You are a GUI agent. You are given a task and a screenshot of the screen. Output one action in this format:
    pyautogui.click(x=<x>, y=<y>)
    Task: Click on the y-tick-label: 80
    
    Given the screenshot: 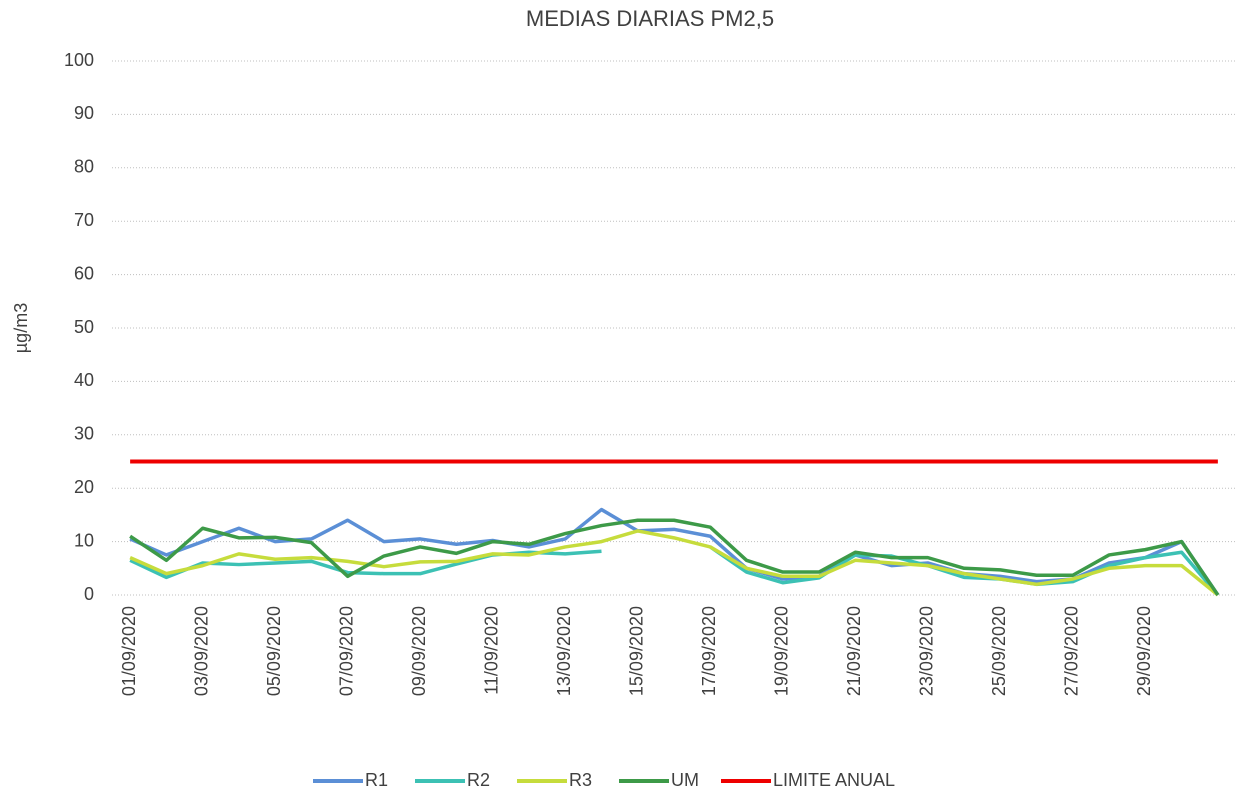 What is the action you would take?
    pyautogui.click(x=84, y=167)
    